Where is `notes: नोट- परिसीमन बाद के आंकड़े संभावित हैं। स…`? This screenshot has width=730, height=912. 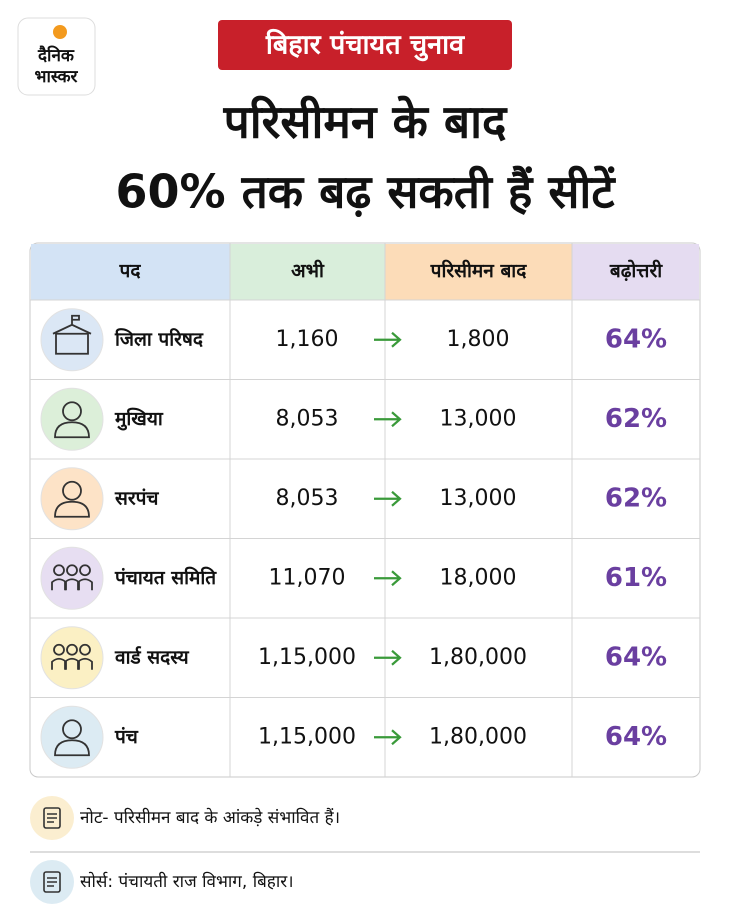 notes: नोट- परिसीमन बाद के आंकड़े संभावित हैं। स… is located at coordinates (365, 850).